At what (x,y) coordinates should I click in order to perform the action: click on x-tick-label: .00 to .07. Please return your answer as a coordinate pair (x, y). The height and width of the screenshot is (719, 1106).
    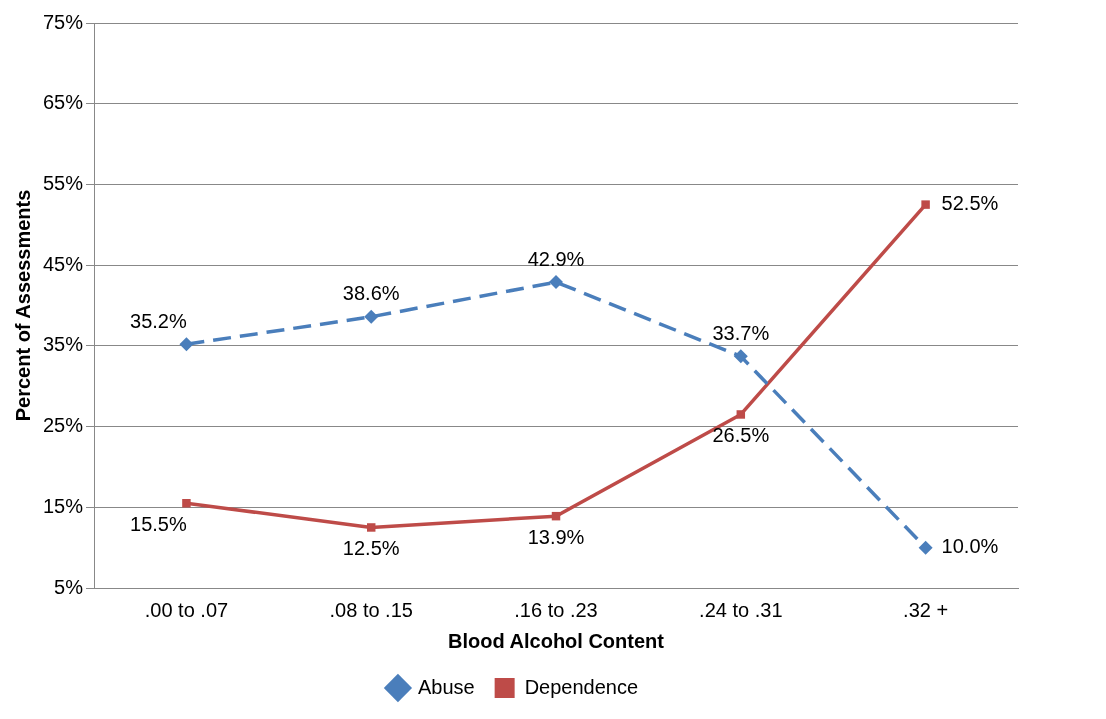
    Looking at the image, I should click on (186, 609).